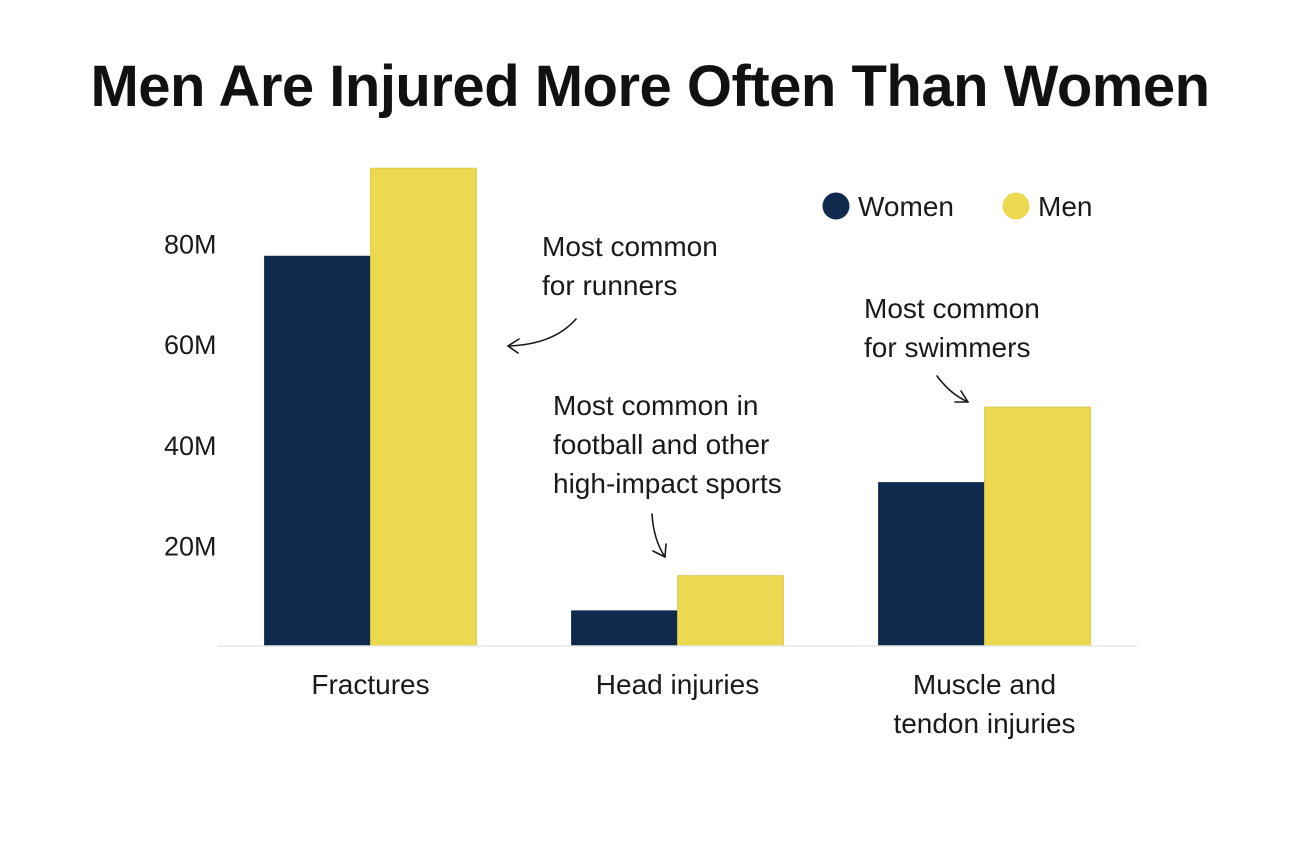 This screenshot has width=1300, height=867. I want to click on y-tick-label: 20M, so click(190, 546).